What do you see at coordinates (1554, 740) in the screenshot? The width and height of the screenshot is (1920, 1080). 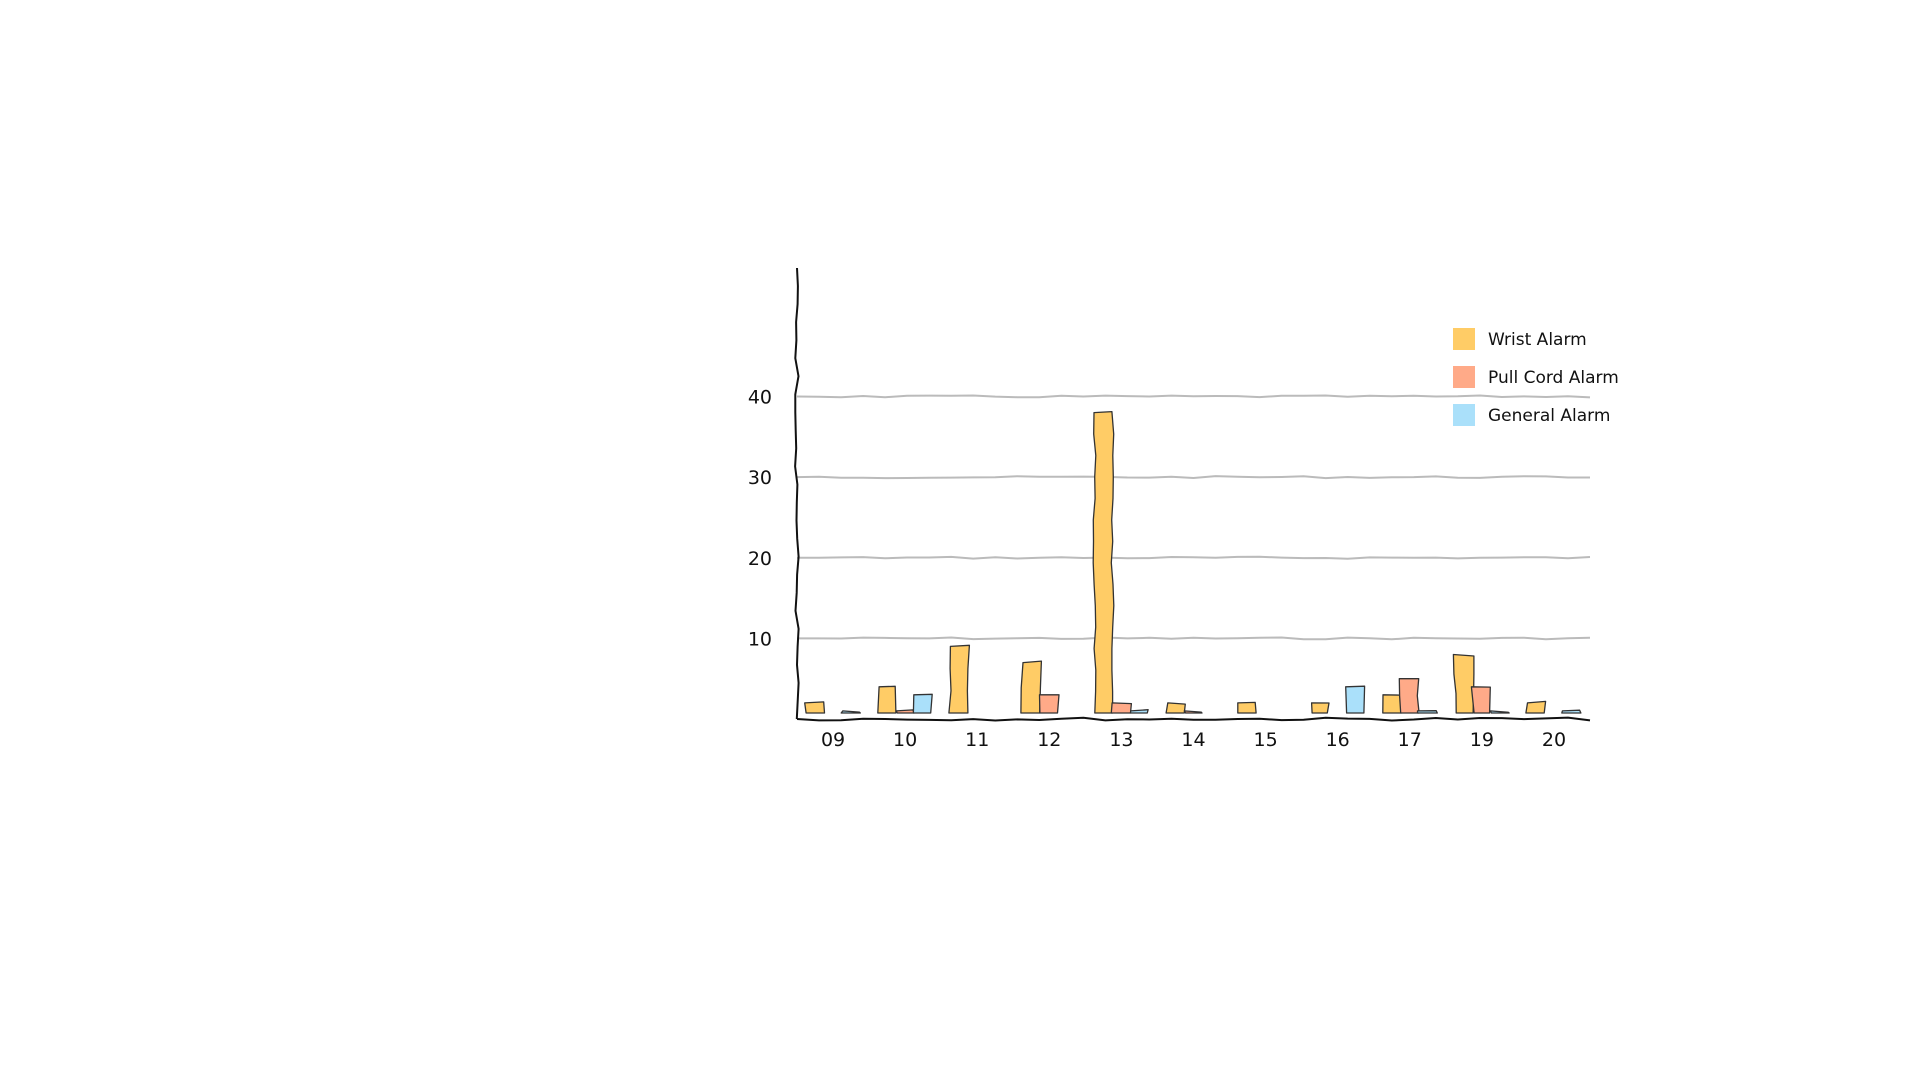 I see `x-tick-label: 20` at bounding box center [1554, 740].